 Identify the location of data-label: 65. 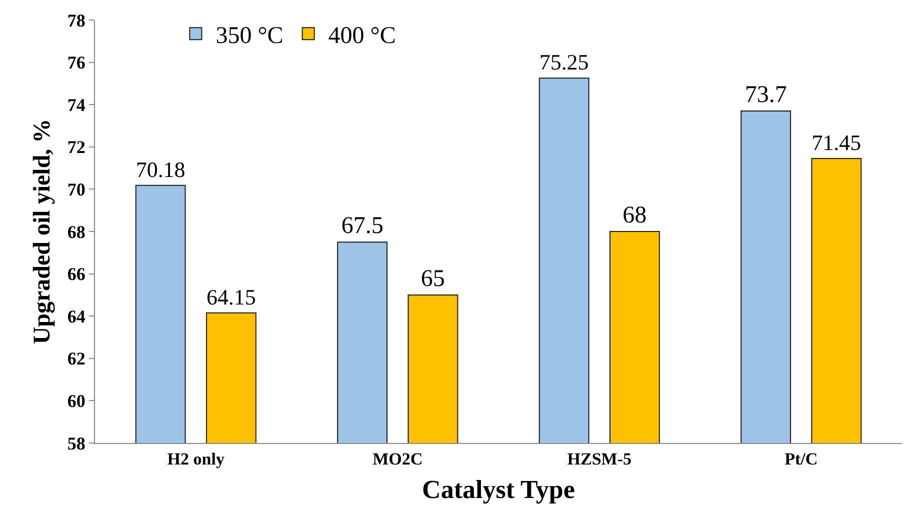
(432, 279).